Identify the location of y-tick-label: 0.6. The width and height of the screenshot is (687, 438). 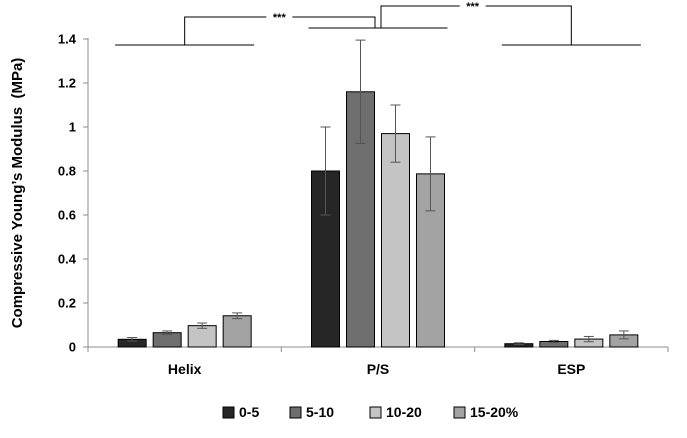
(67, 215).